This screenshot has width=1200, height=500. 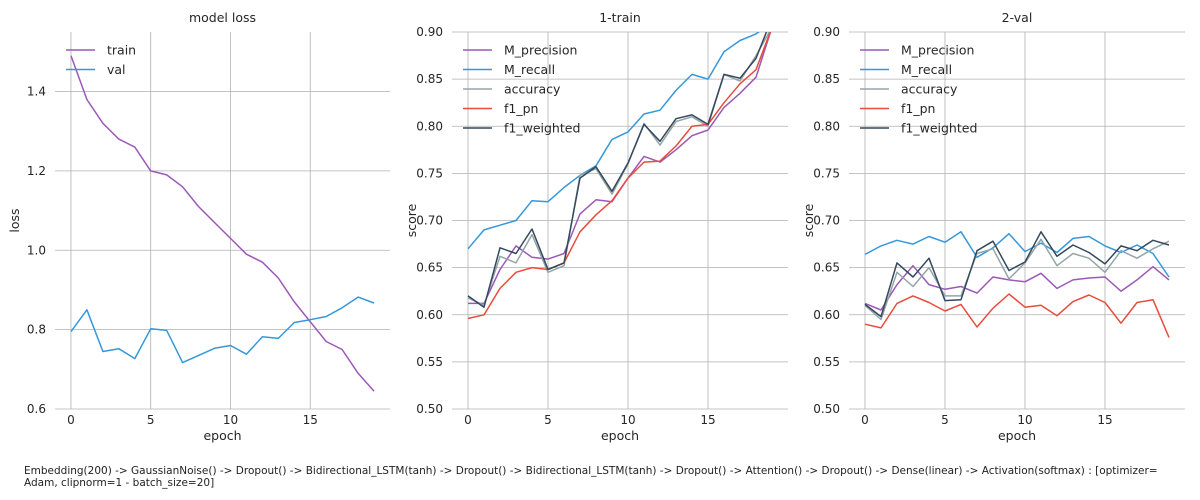 What do you see at coordinates (222, 330) in the screenshot?
I see `series-line-val` at bounding box center [222, 330].